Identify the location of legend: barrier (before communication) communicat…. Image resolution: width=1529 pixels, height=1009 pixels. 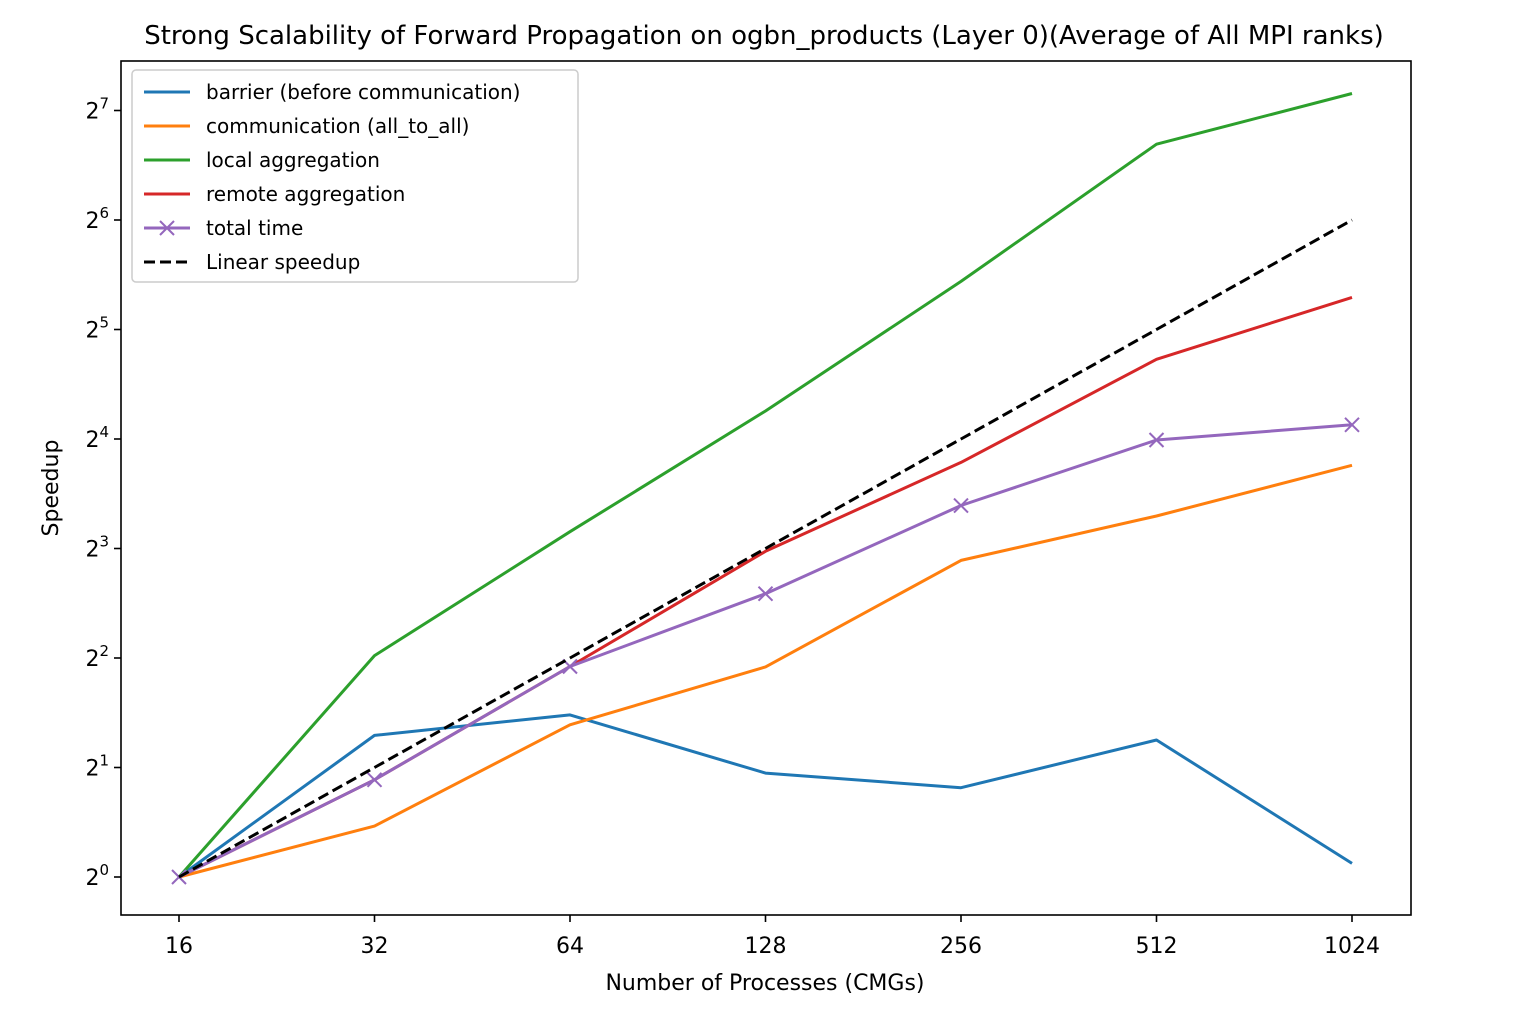
(355, 176).